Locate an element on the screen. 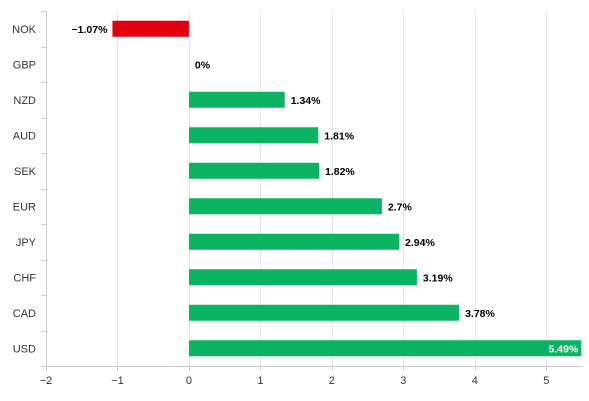 The image size is (589, 401). data-label-eur: 2.7% is located at coordinates (400, 207).